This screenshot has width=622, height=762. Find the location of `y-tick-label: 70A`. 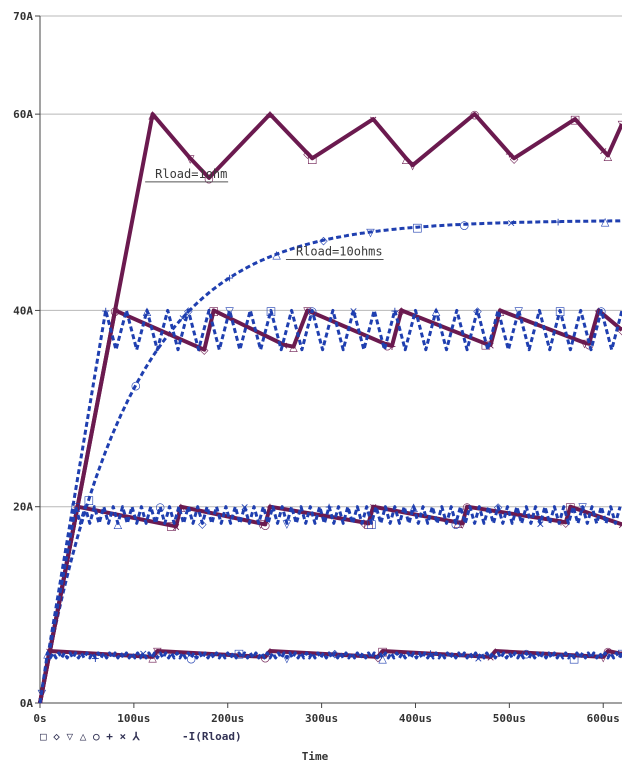

y-tick-label: 70A is located at coordinates (23, 16).